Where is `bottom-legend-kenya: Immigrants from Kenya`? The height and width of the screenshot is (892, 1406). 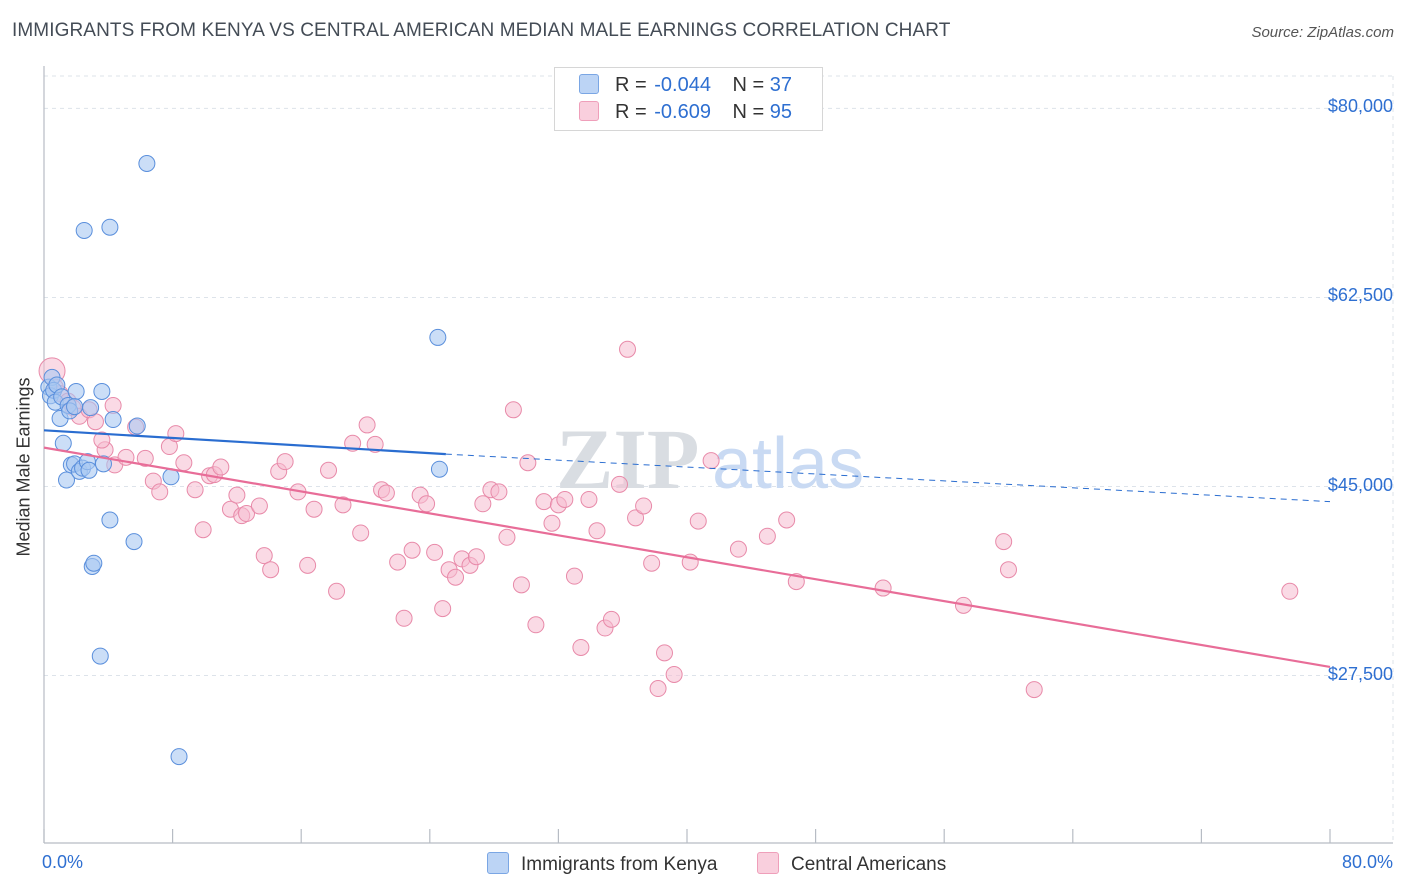
bottom-legend-kenya: Immigrants from Kenya is located at coordinates (602, 864).